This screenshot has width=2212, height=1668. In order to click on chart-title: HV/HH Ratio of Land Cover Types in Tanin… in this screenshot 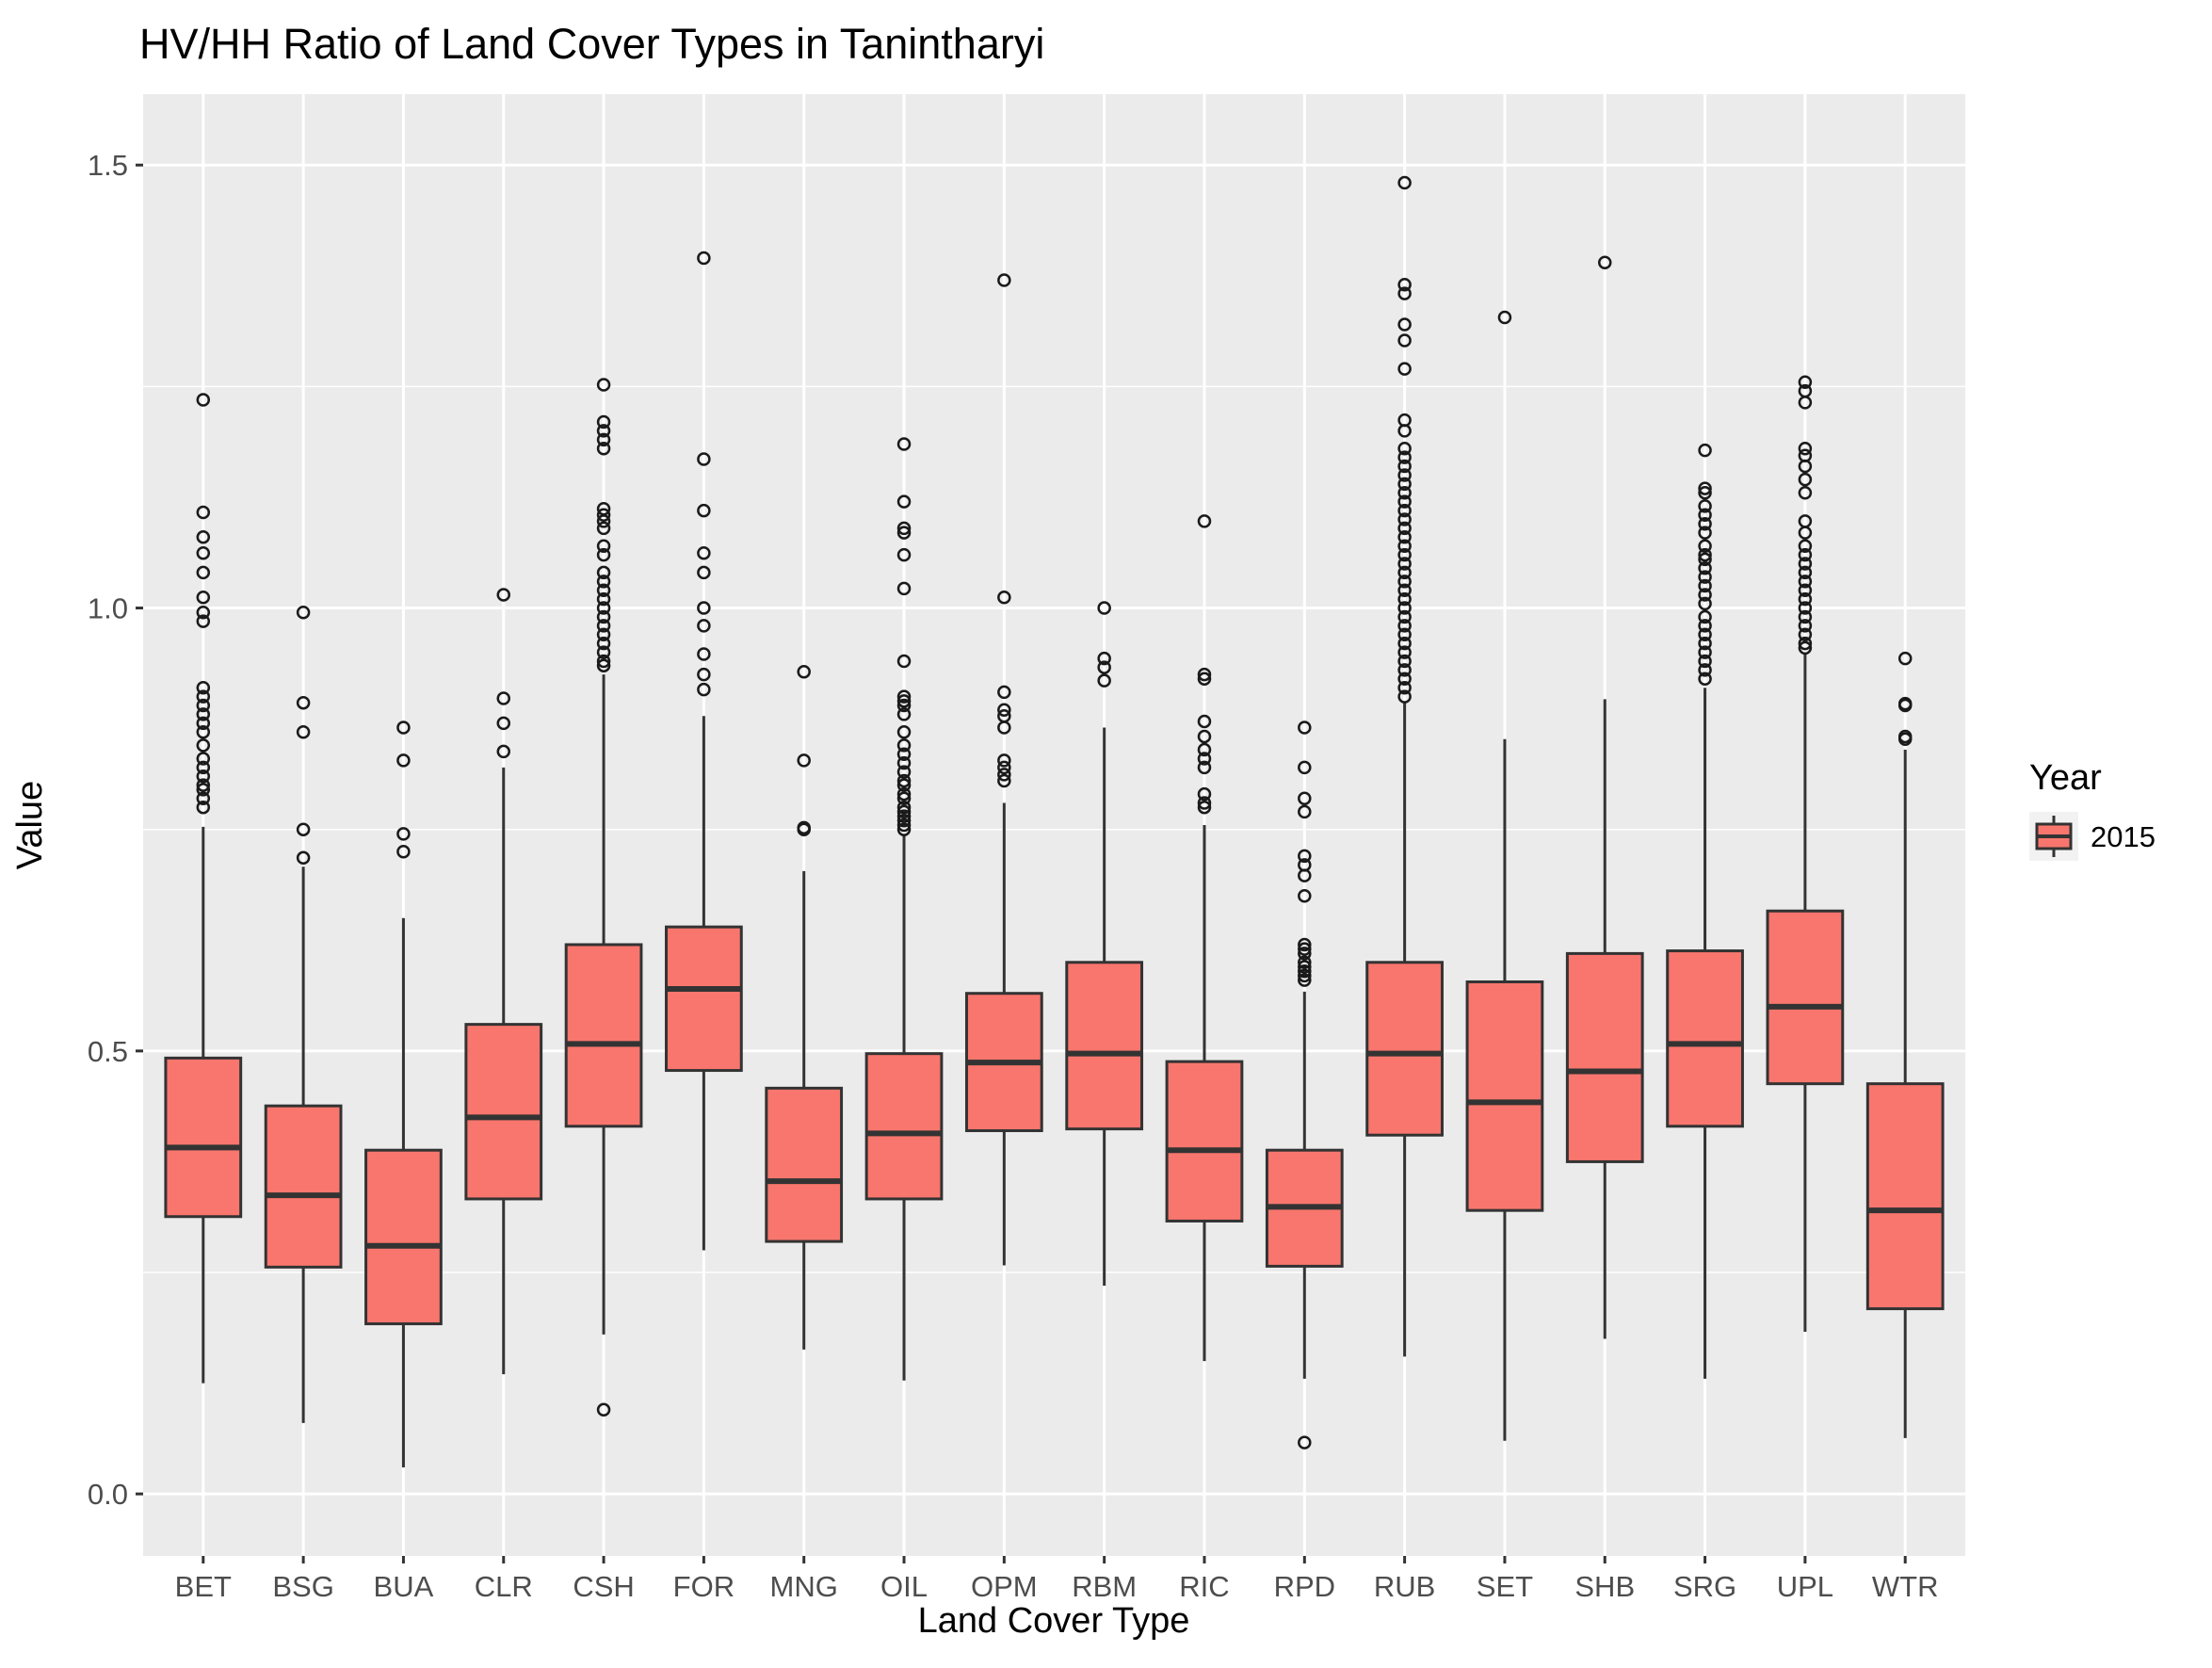, I will do `click(591, 44)`.